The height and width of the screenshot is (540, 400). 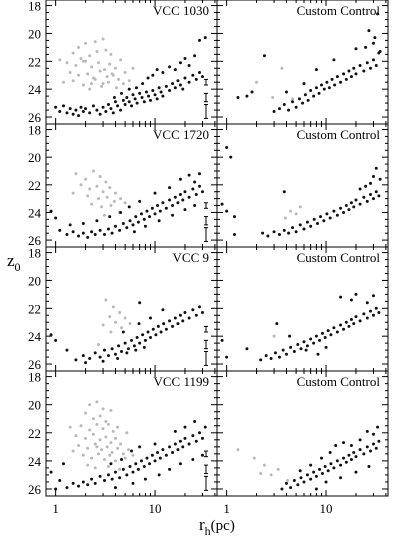 I want to click on y-tick-label: 24, so click(x=35, y=336).